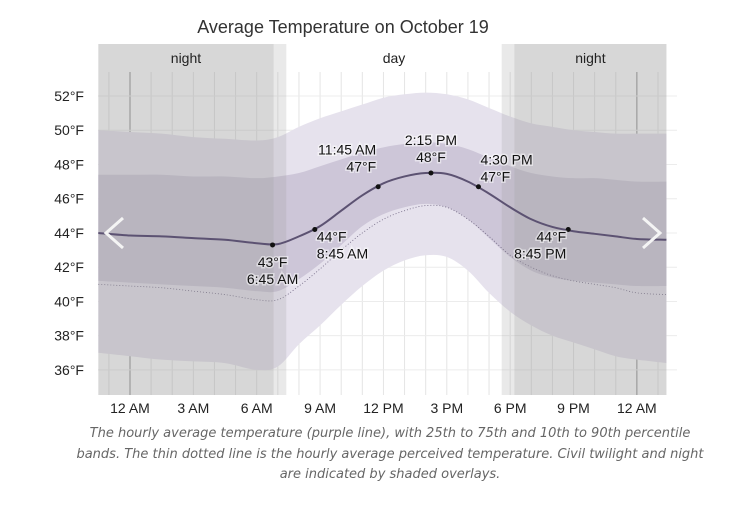  What do you see at coordinates (69, 164) in the screenshot?
I see `y-tick-label: 48°F` at bounding box center [69, 164].